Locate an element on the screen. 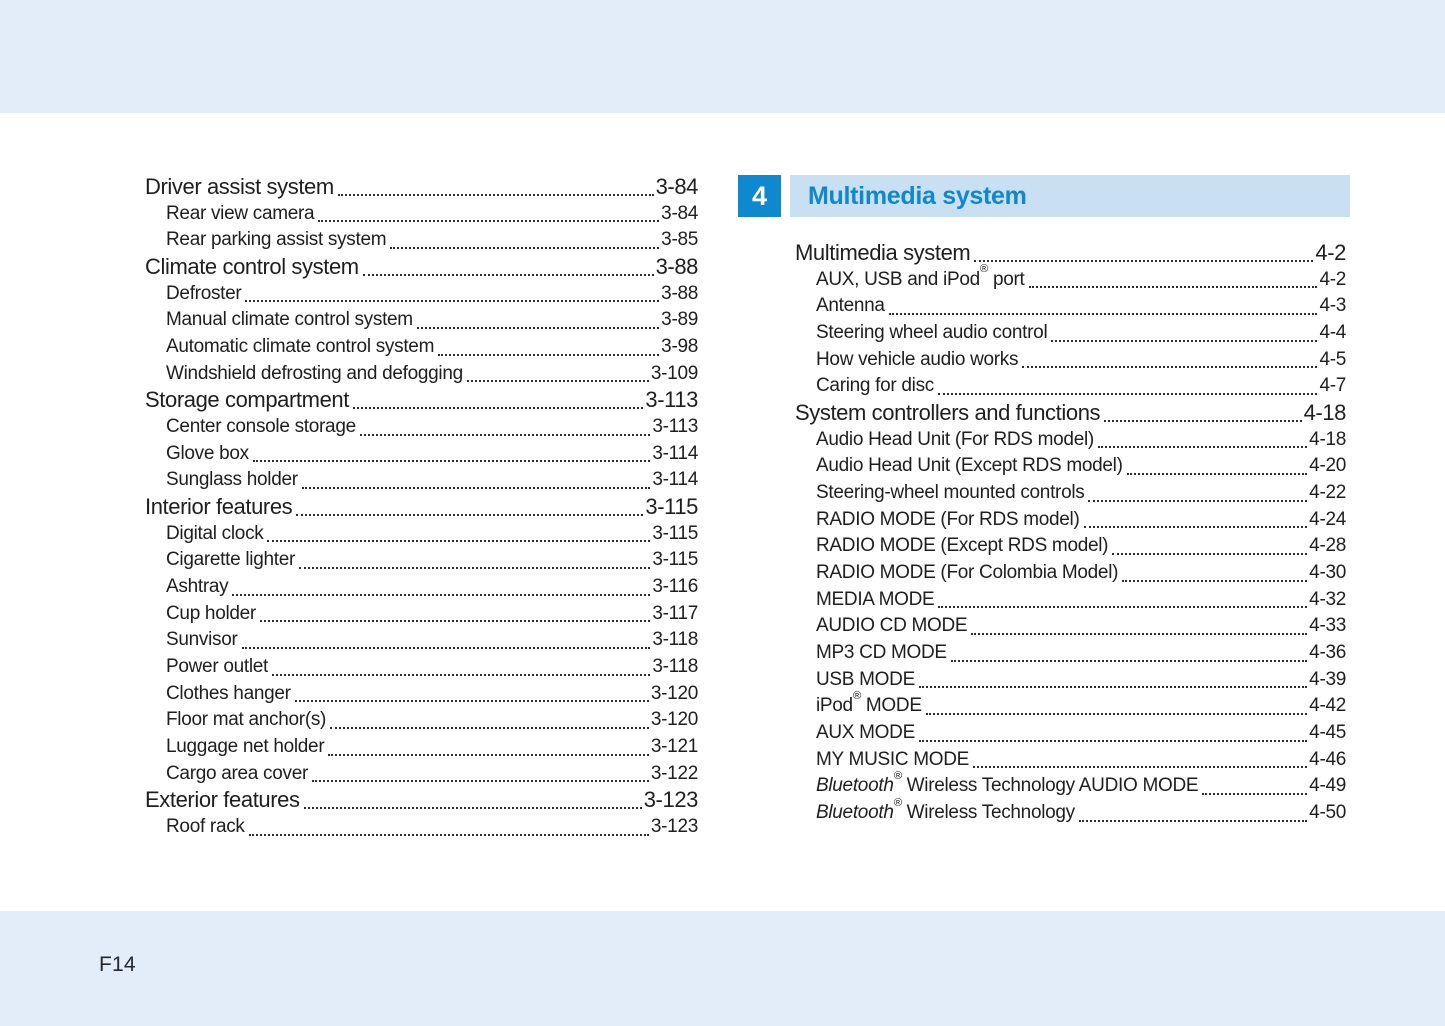  toc-entry: RADIO MODE (For Colombia Model) 4-30 is located at coordinates (1070, 573).